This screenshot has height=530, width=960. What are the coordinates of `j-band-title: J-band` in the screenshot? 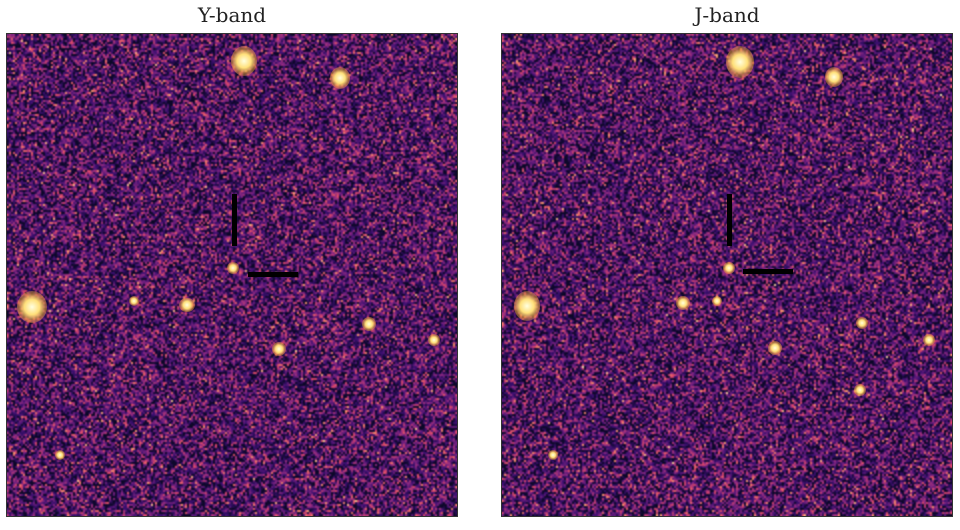 It's located at (727, 15).